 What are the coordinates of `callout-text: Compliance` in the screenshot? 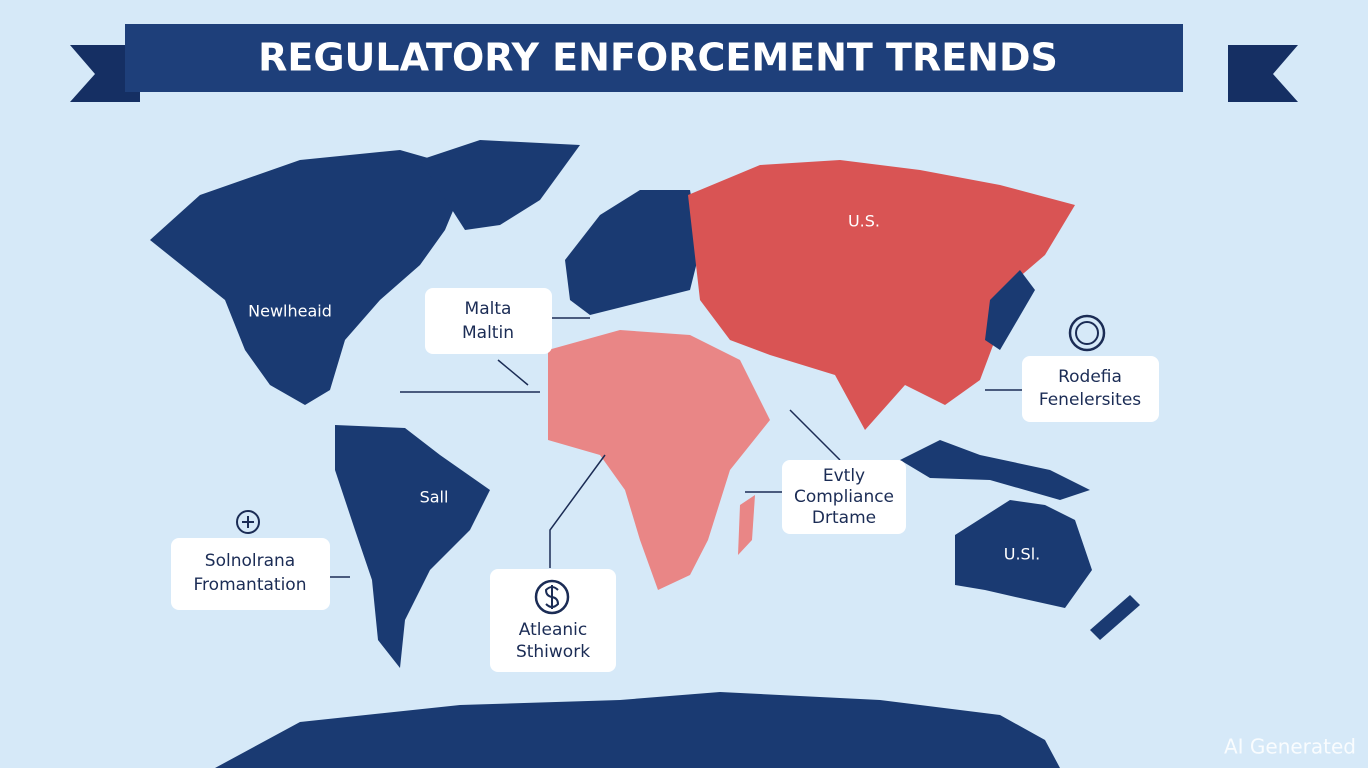 It's located at (844, 497).